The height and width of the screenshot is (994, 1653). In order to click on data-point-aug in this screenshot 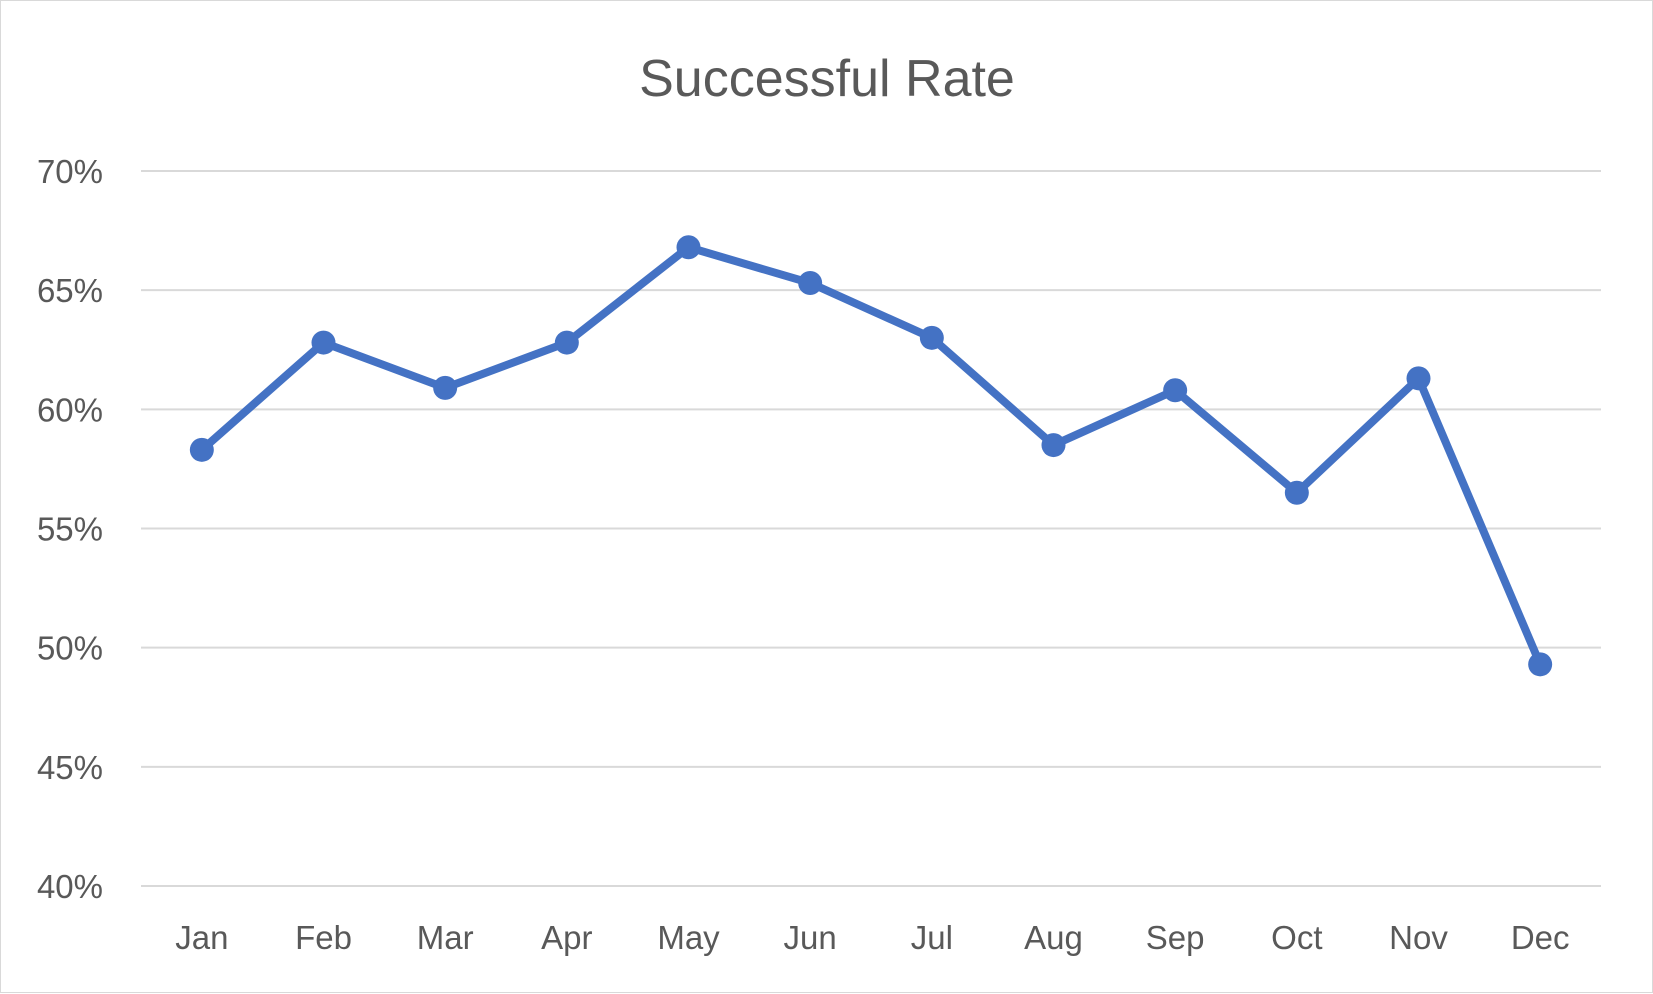, I will do `click(1053, 445)`.